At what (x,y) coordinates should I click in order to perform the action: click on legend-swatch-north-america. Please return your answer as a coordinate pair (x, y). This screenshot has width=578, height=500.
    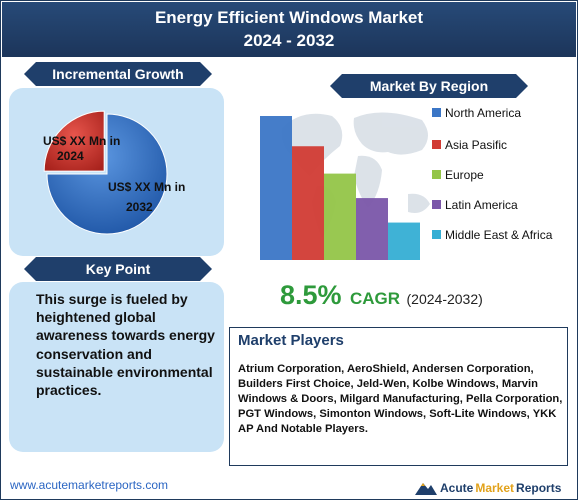
    Looking at the image, I should click on (436, 112).